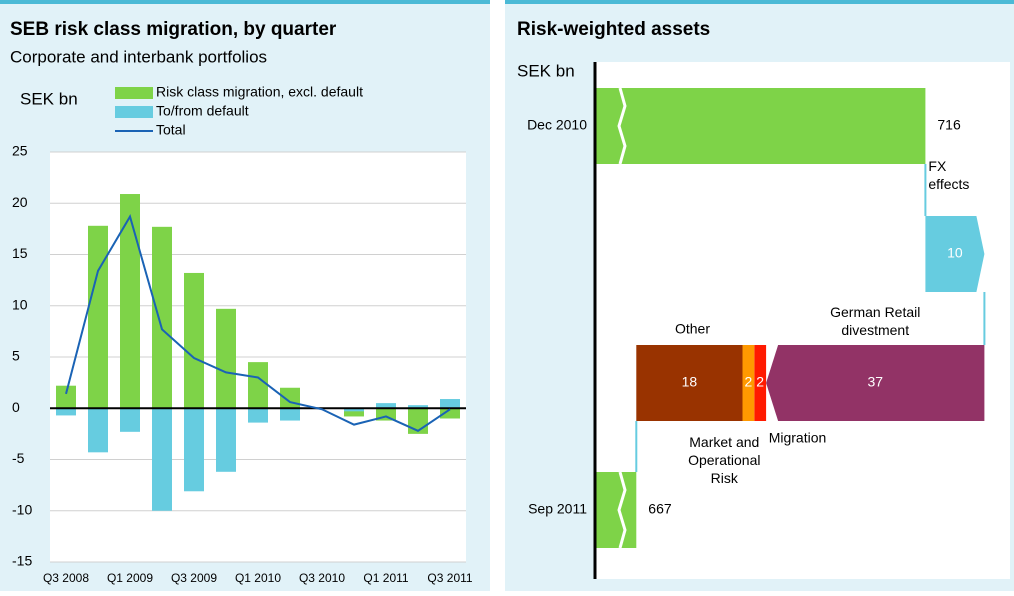 The width and height of the screenshot is (1014, 596). Describe the element at coordinates (20, 304) in the screenshot. I see `y-tick-label: 10` at that location.